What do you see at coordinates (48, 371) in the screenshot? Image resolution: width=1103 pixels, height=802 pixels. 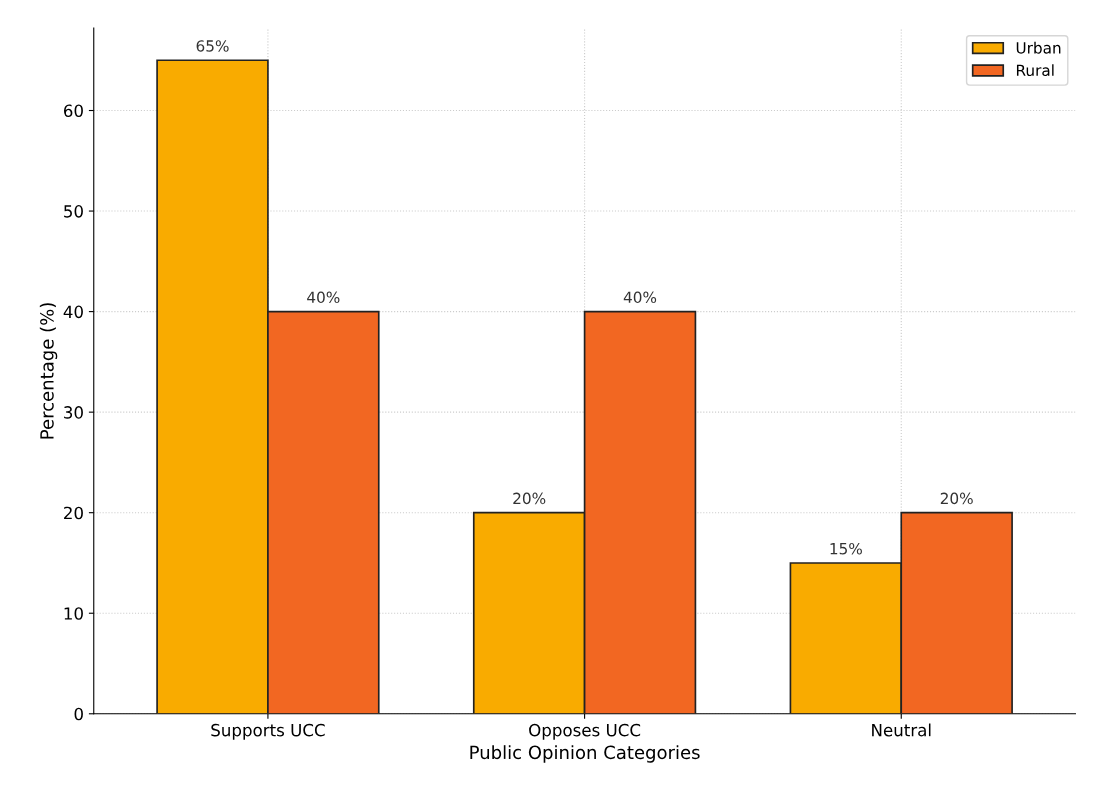 I see `y-axis-title: Percentage (%)` at bounding box center [48, 371].